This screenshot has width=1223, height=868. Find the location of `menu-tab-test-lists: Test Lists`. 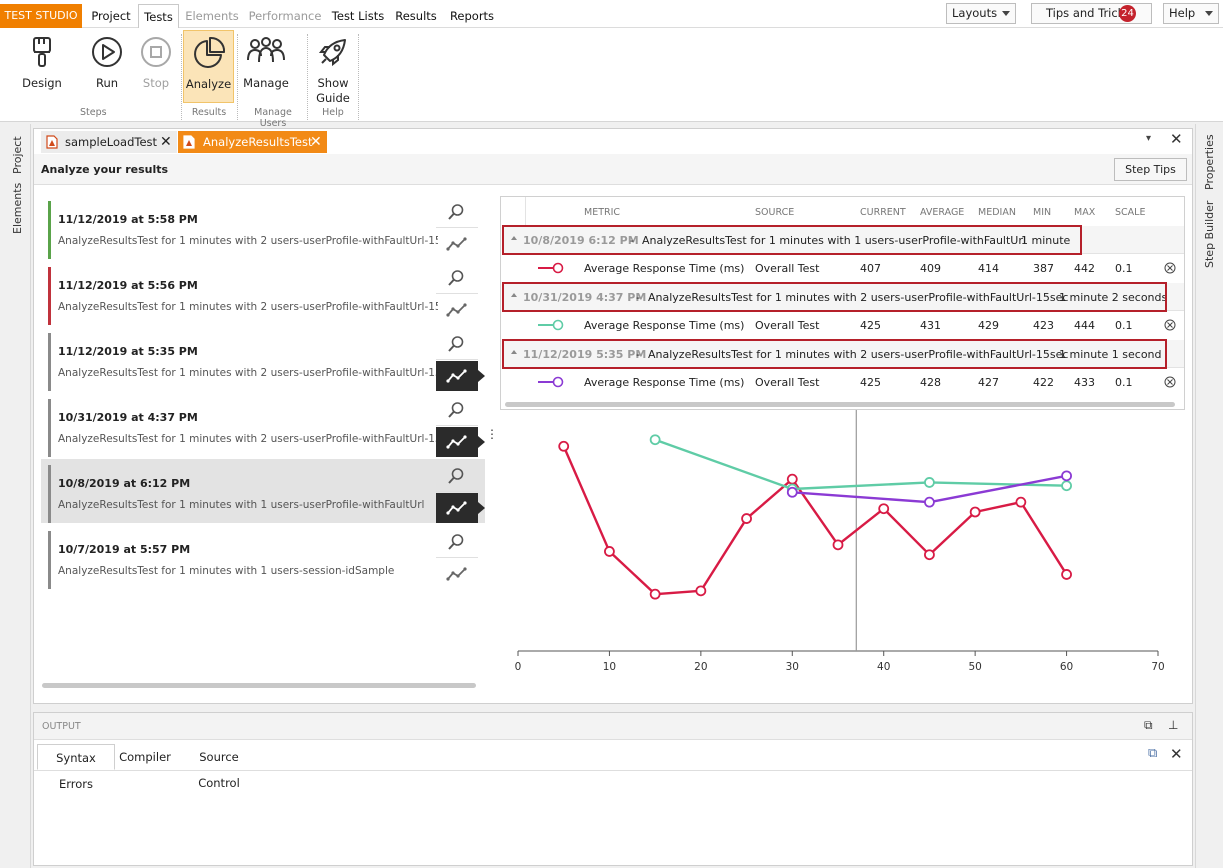

menu-tab-test-lists: Test Lists is located at coordinates (358, 16).